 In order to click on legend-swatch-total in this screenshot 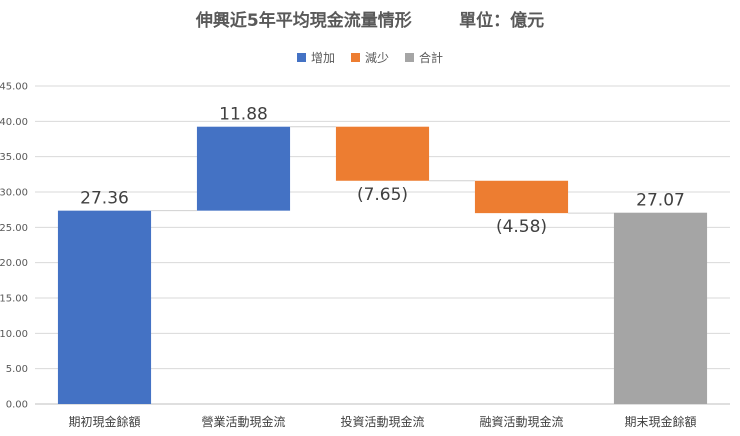, I will do `click(409, 57)`.